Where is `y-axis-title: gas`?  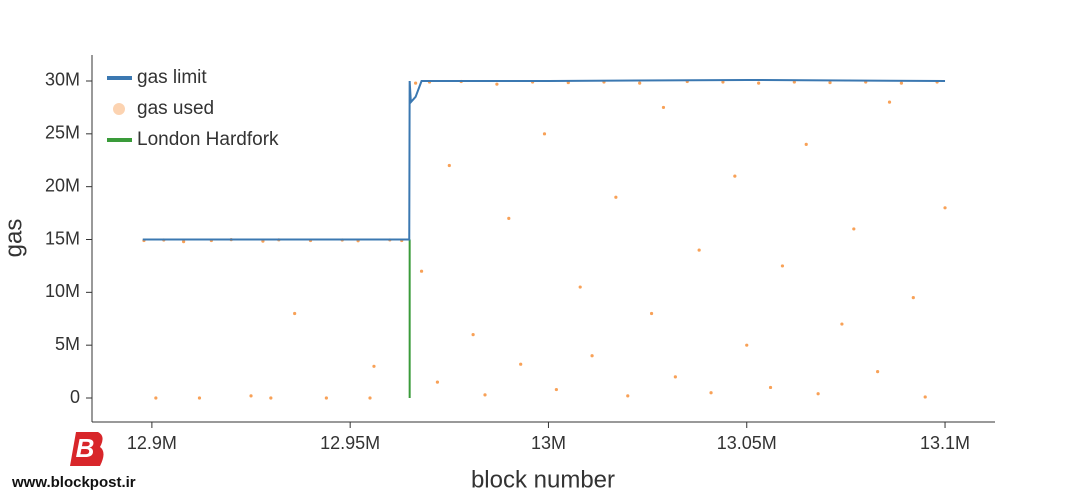
y-axis-title: gas is located at coordinates (13, 238).